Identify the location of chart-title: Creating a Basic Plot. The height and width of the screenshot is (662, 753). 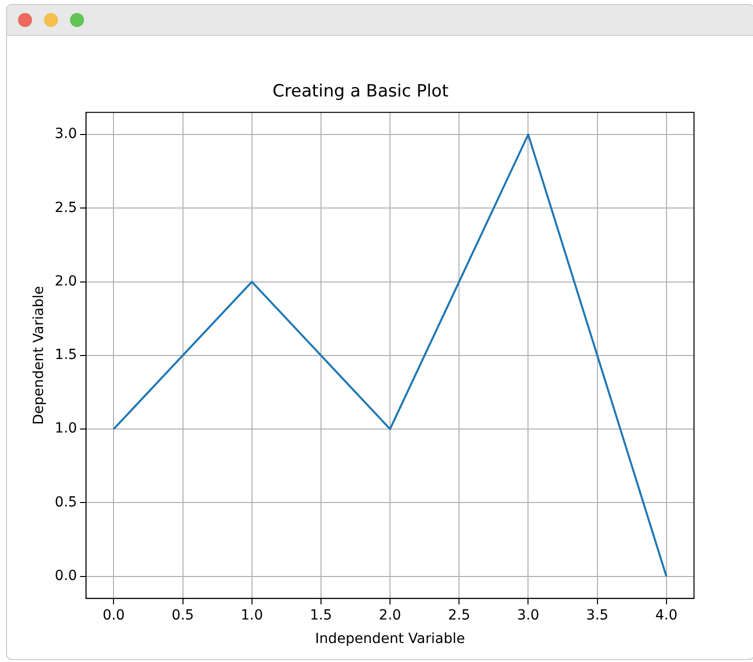
(360, 92).